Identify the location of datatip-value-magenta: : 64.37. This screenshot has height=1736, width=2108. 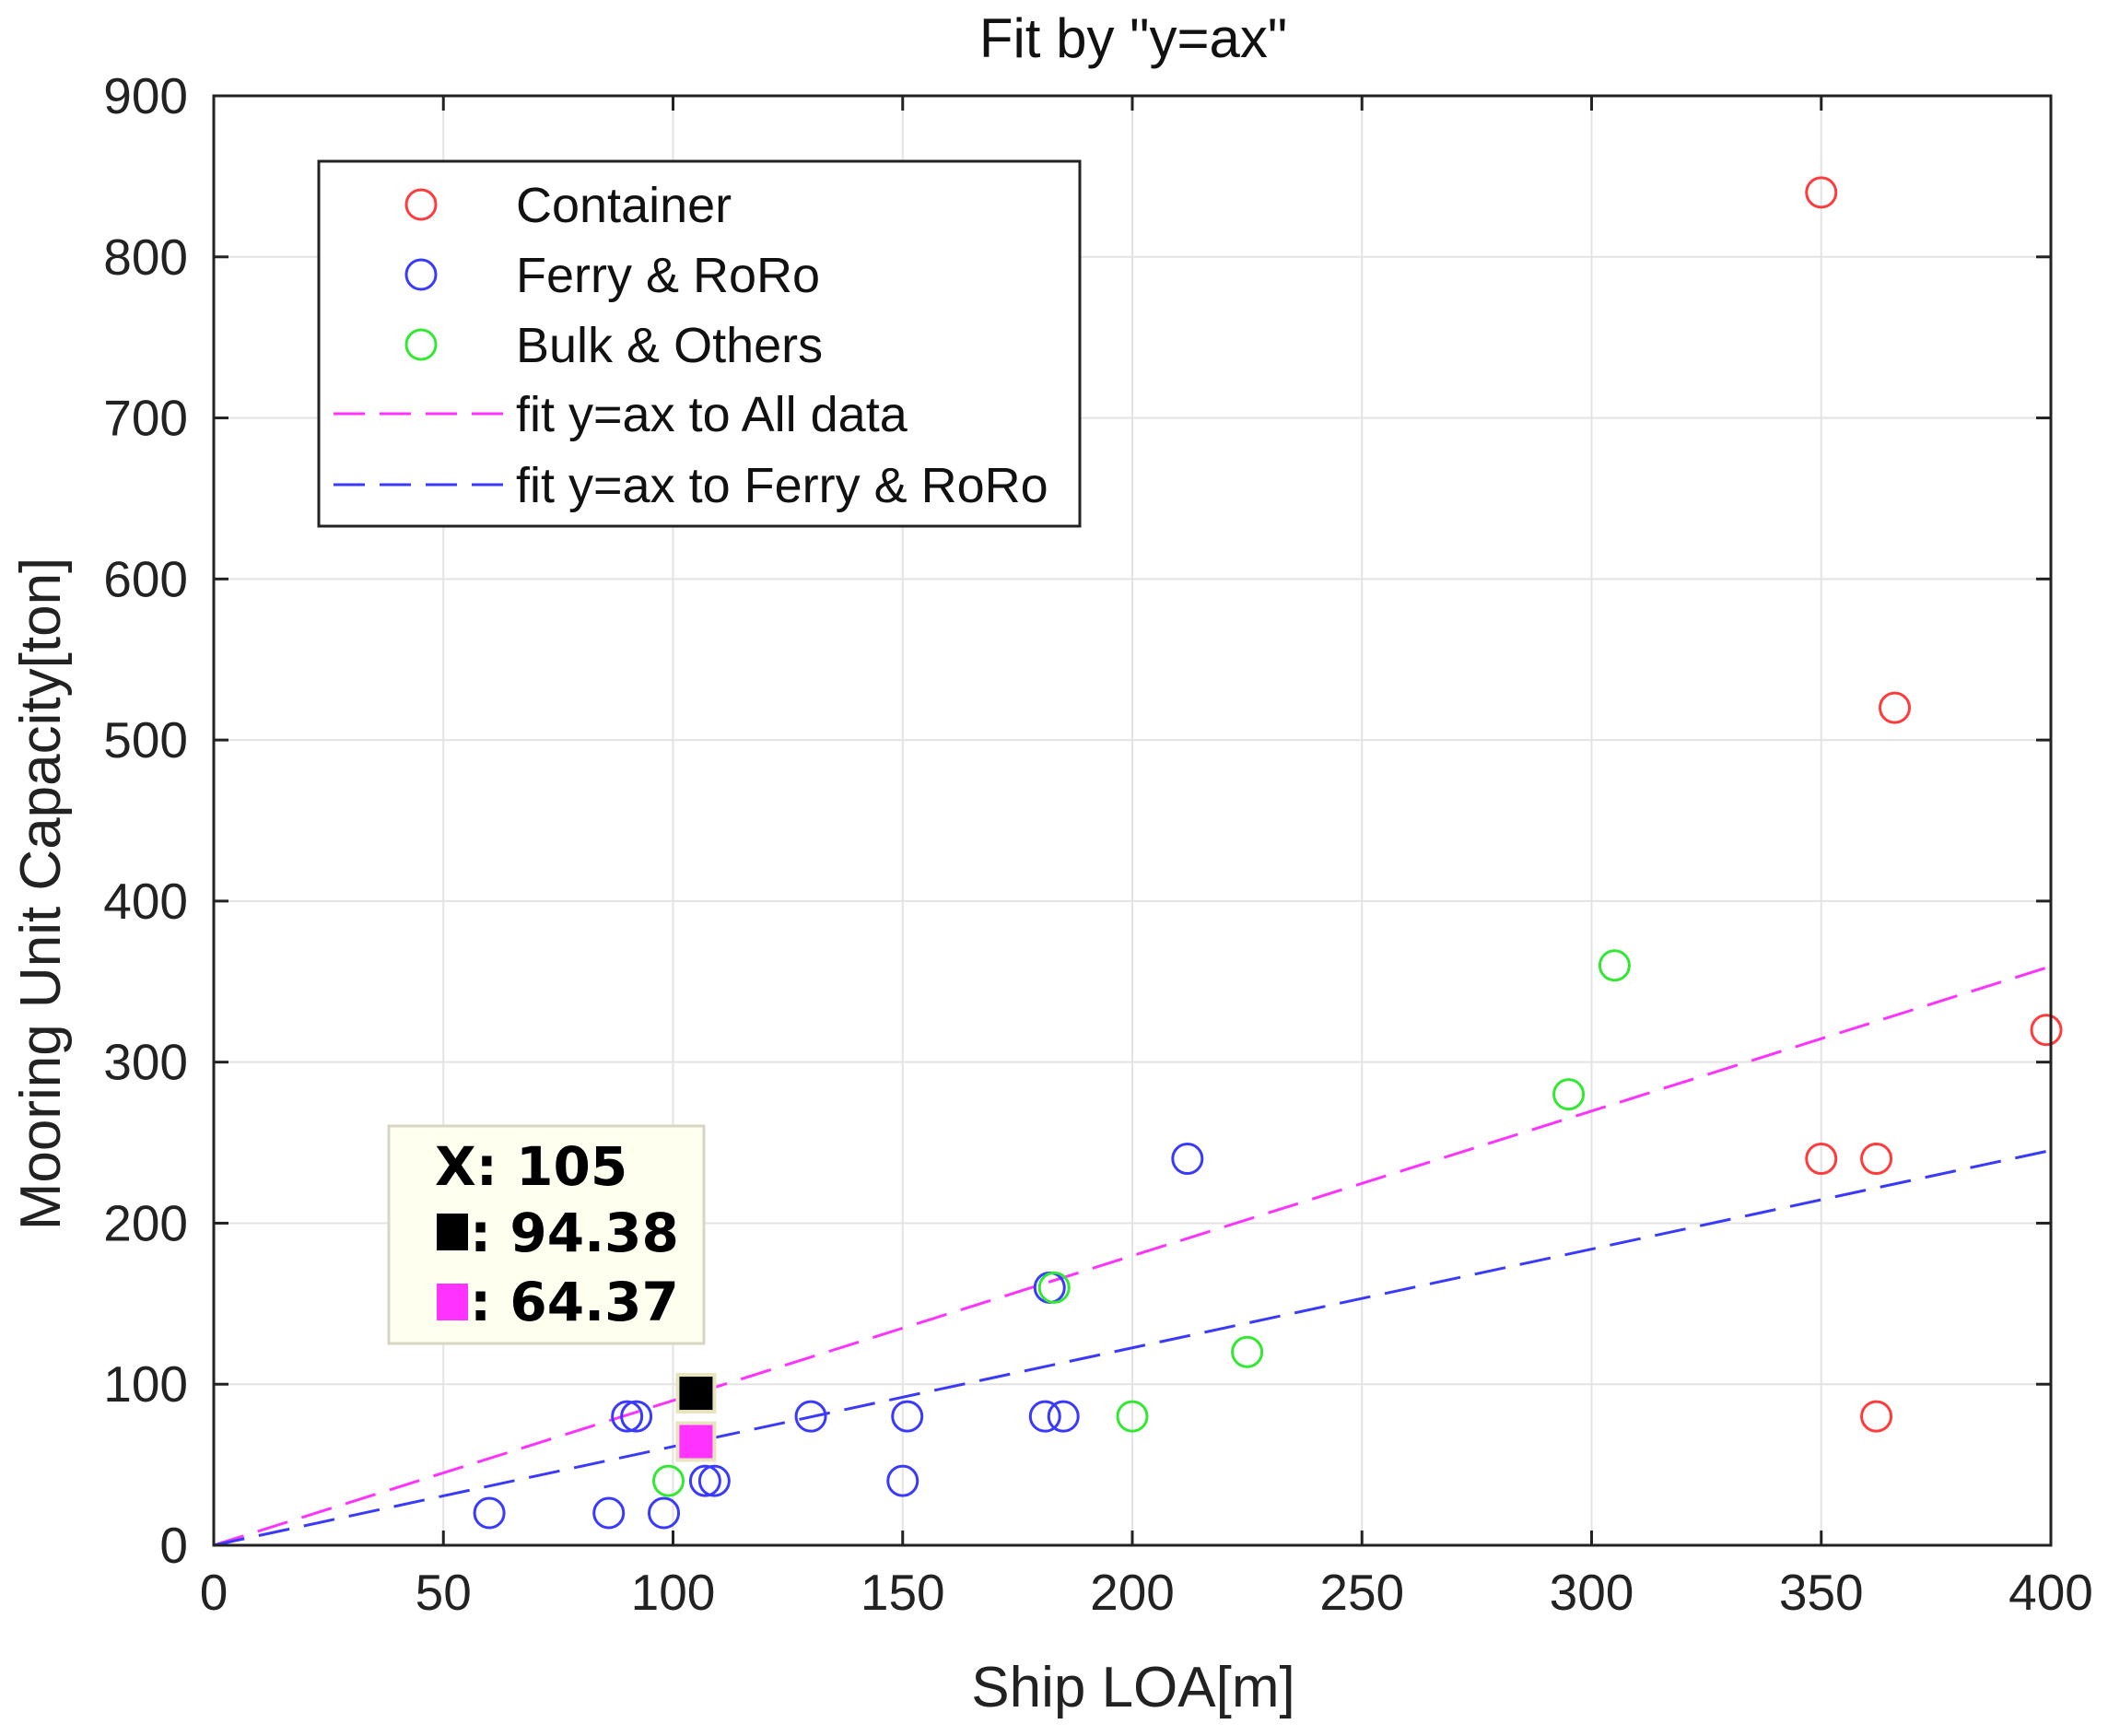
(575, 1302).